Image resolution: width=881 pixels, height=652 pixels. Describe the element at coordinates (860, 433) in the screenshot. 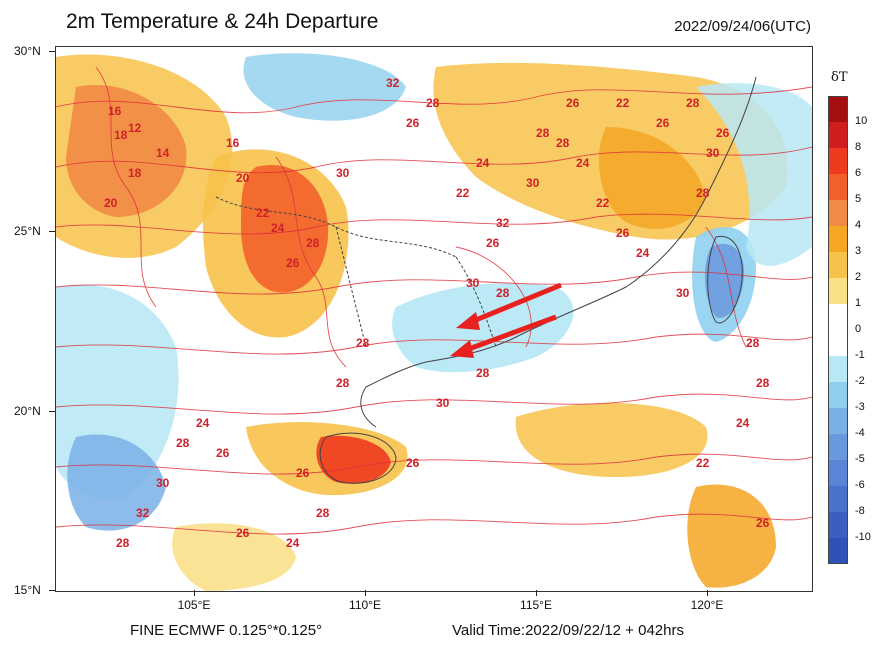

I see `colorbar-label: -4` at that location.